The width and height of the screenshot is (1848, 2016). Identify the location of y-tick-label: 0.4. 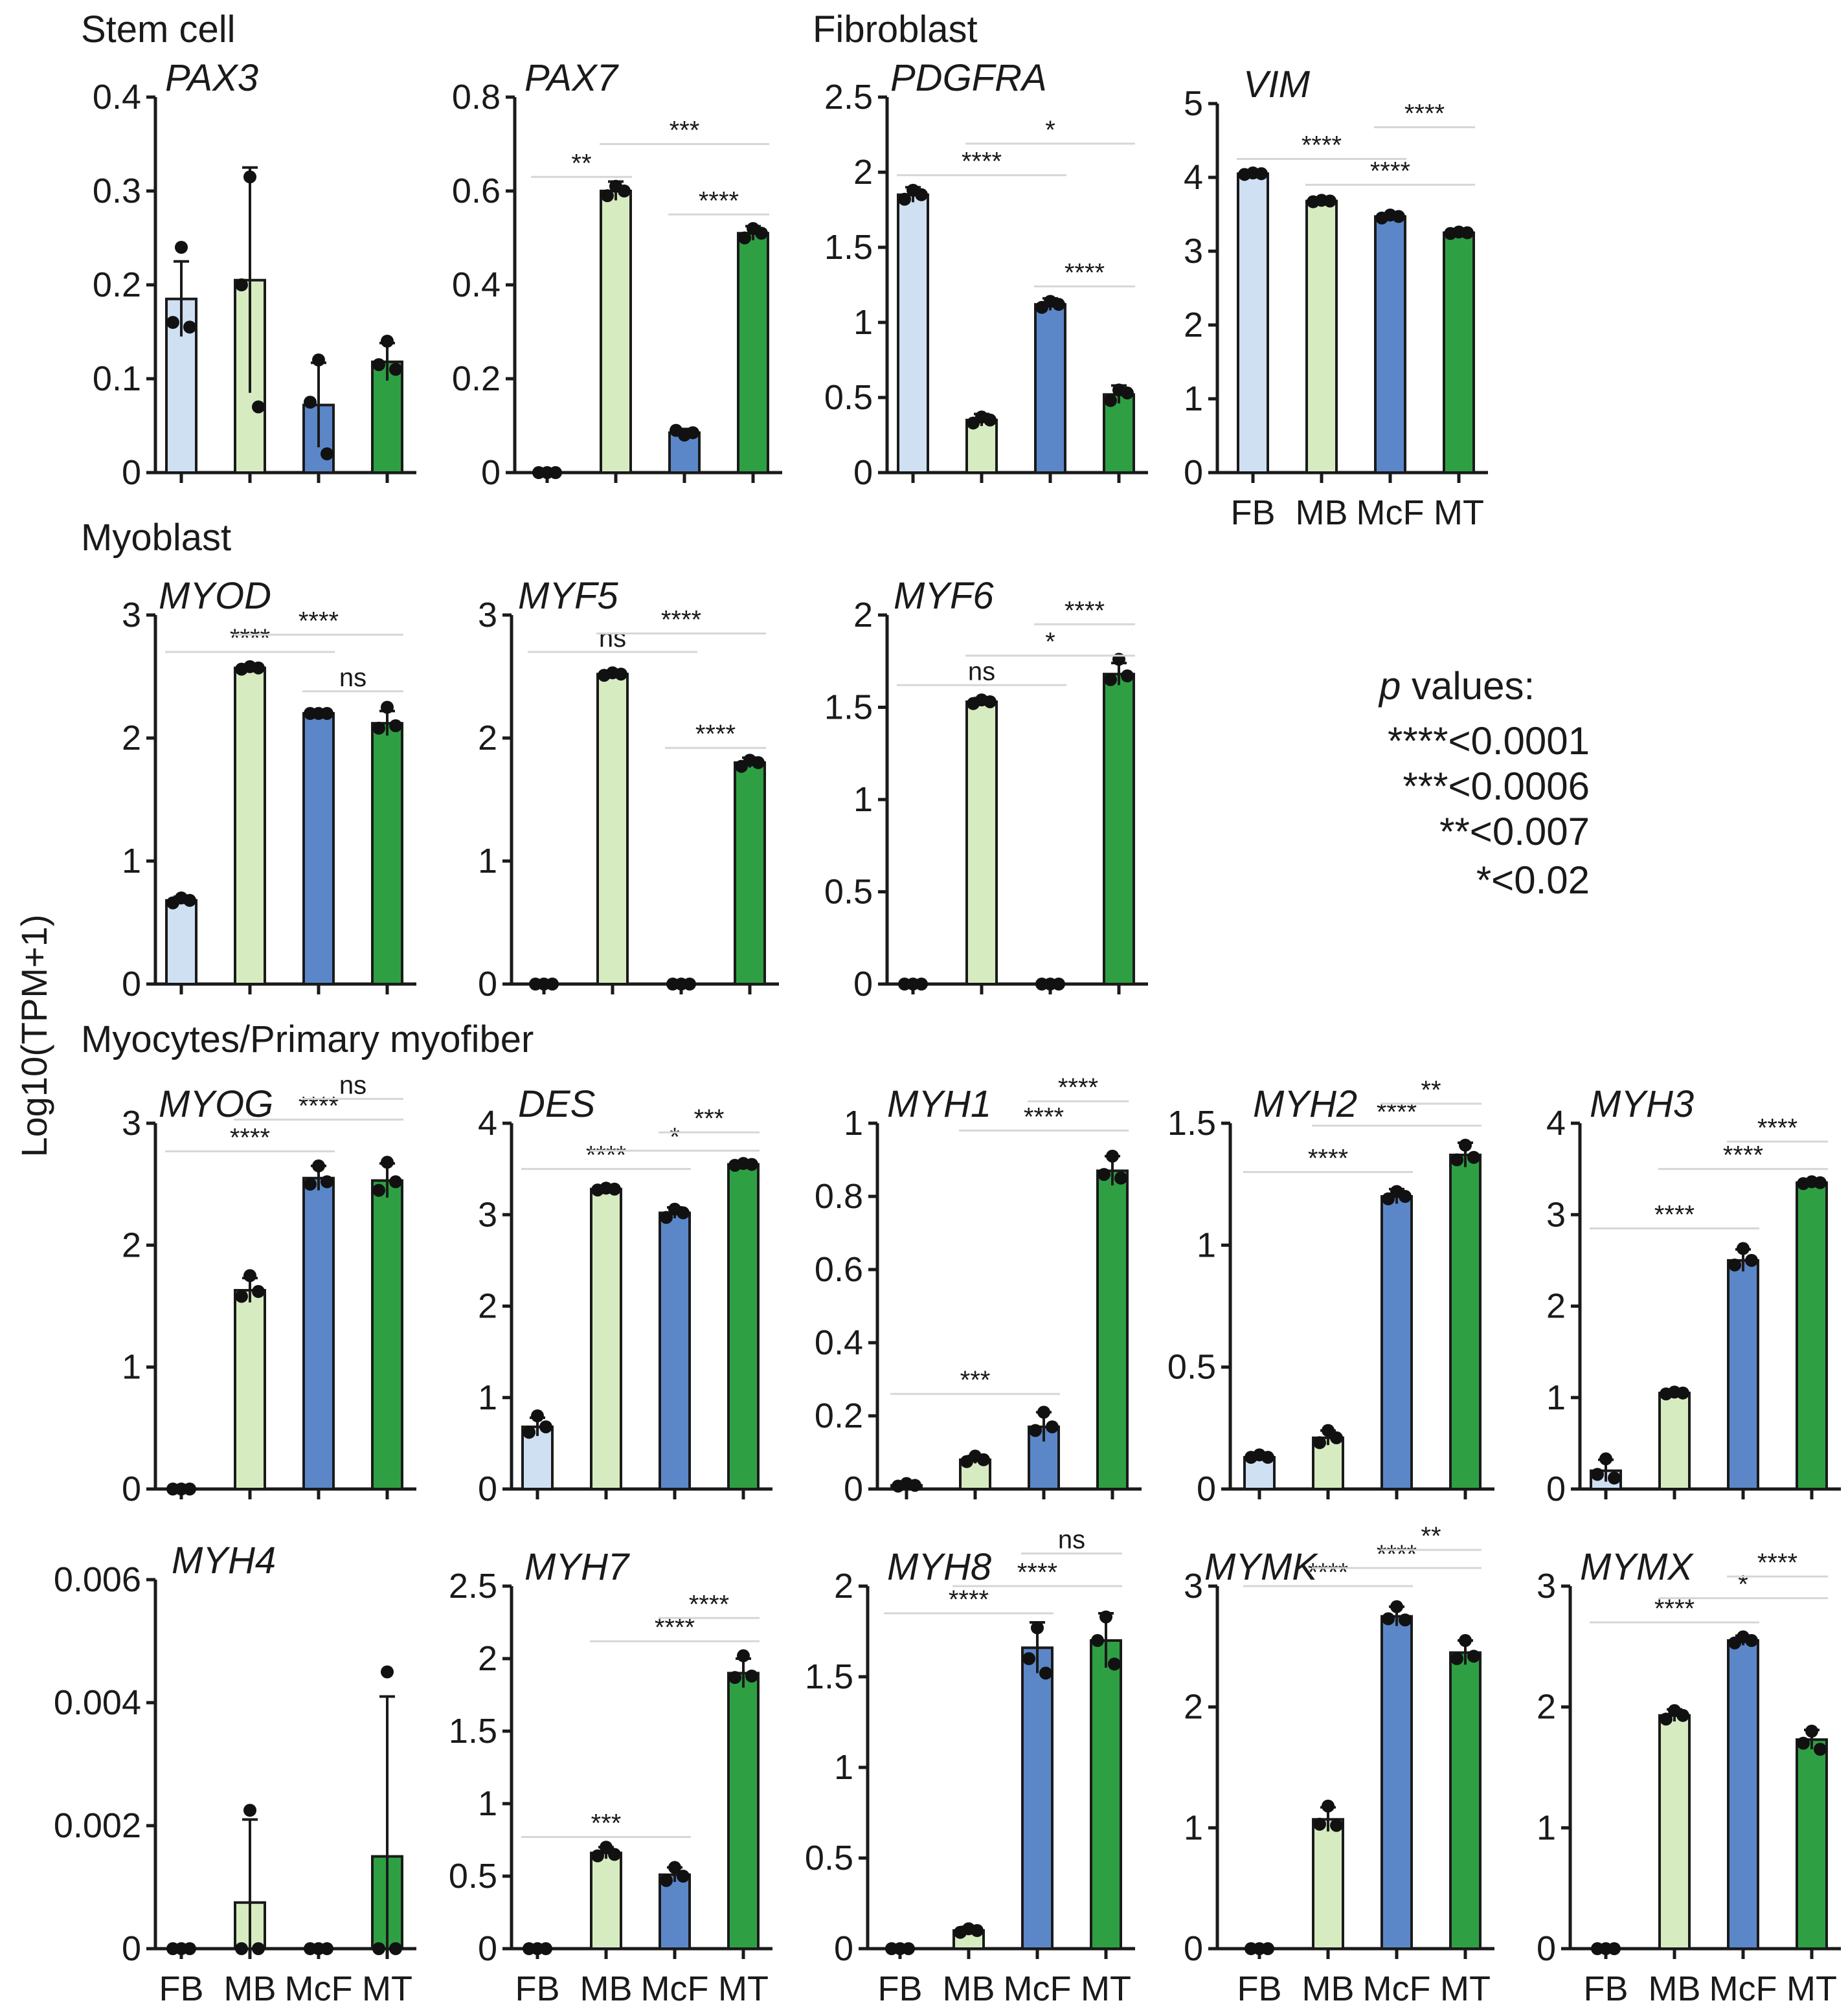
(839, 1342).